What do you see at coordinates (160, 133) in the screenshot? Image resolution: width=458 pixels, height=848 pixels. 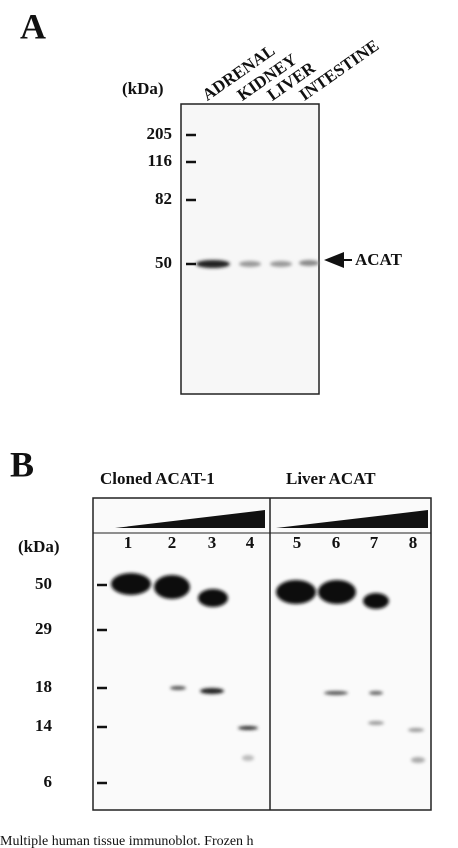 I see `marker-label: 205` at bounding box center [160, 133].